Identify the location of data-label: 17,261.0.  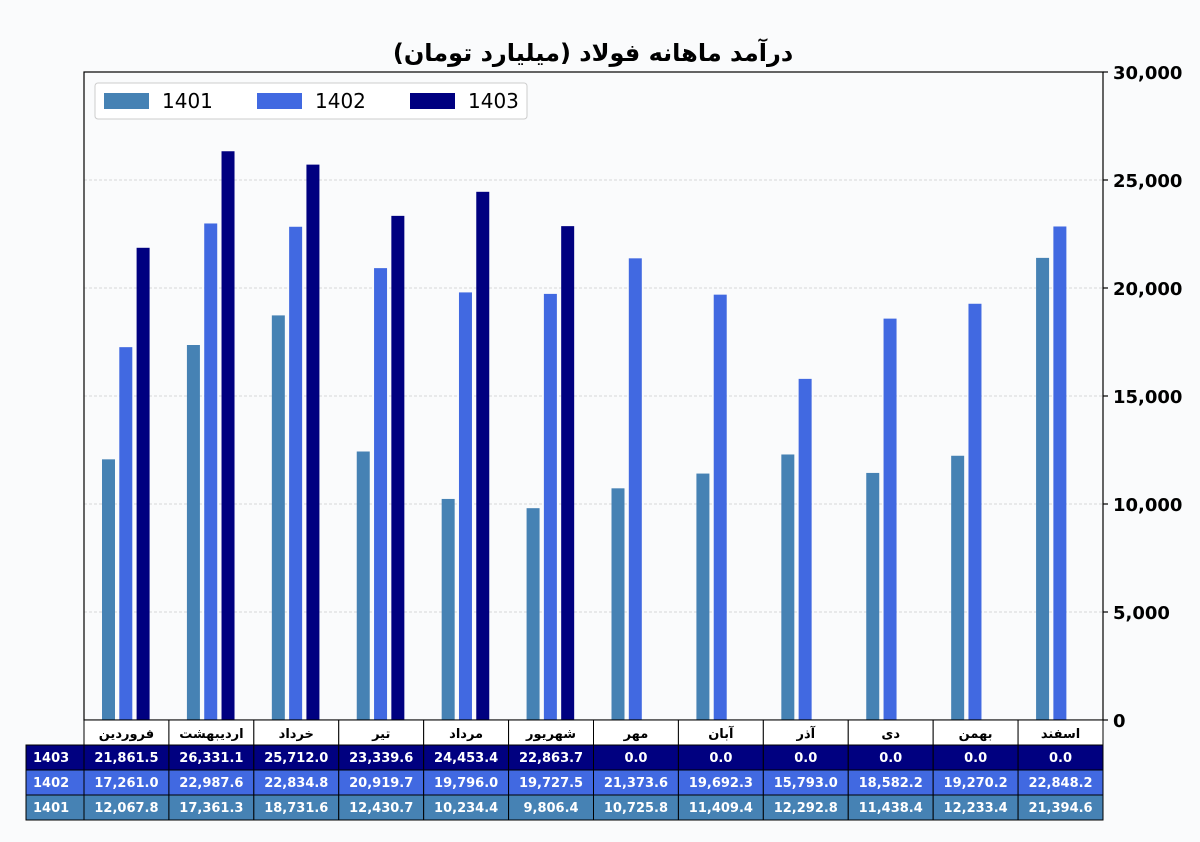
(126, 783).